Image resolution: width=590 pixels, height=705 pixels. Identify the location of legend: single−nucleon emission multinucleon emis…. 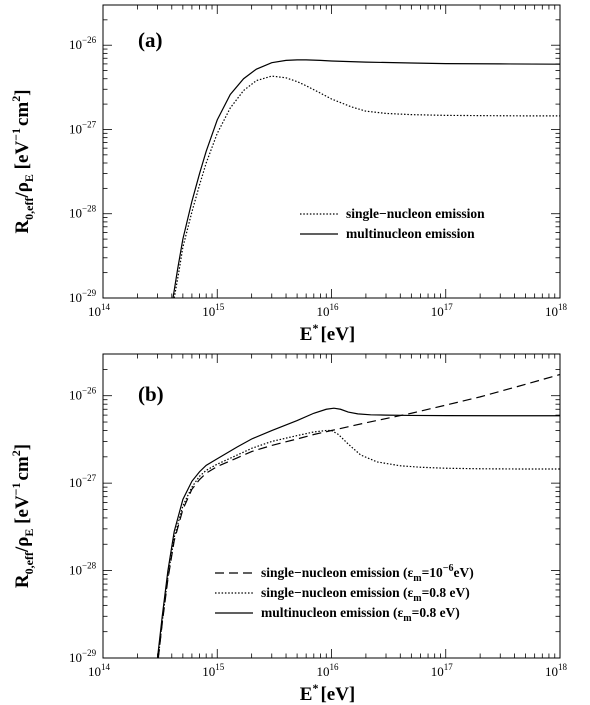
(392, 223).